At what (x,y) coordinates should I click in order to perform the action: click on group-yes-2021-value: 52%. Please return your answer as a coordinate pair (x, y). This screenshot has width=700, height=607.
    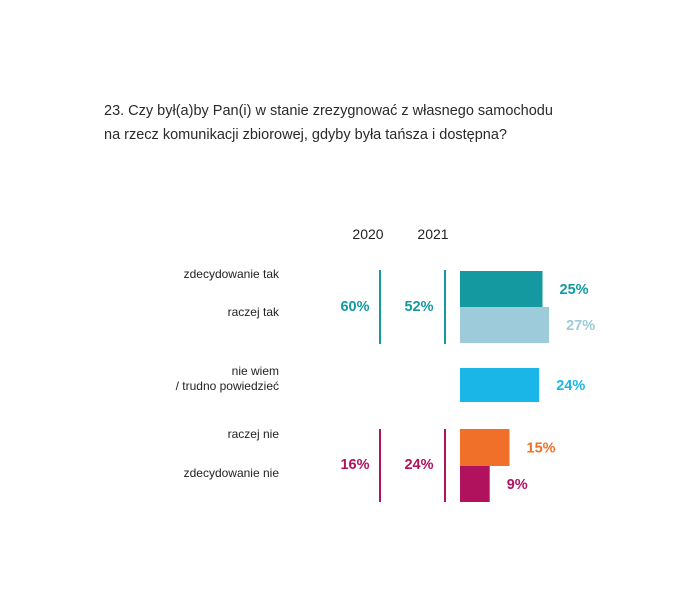
    Looking at the image, I should click on (419, 307).